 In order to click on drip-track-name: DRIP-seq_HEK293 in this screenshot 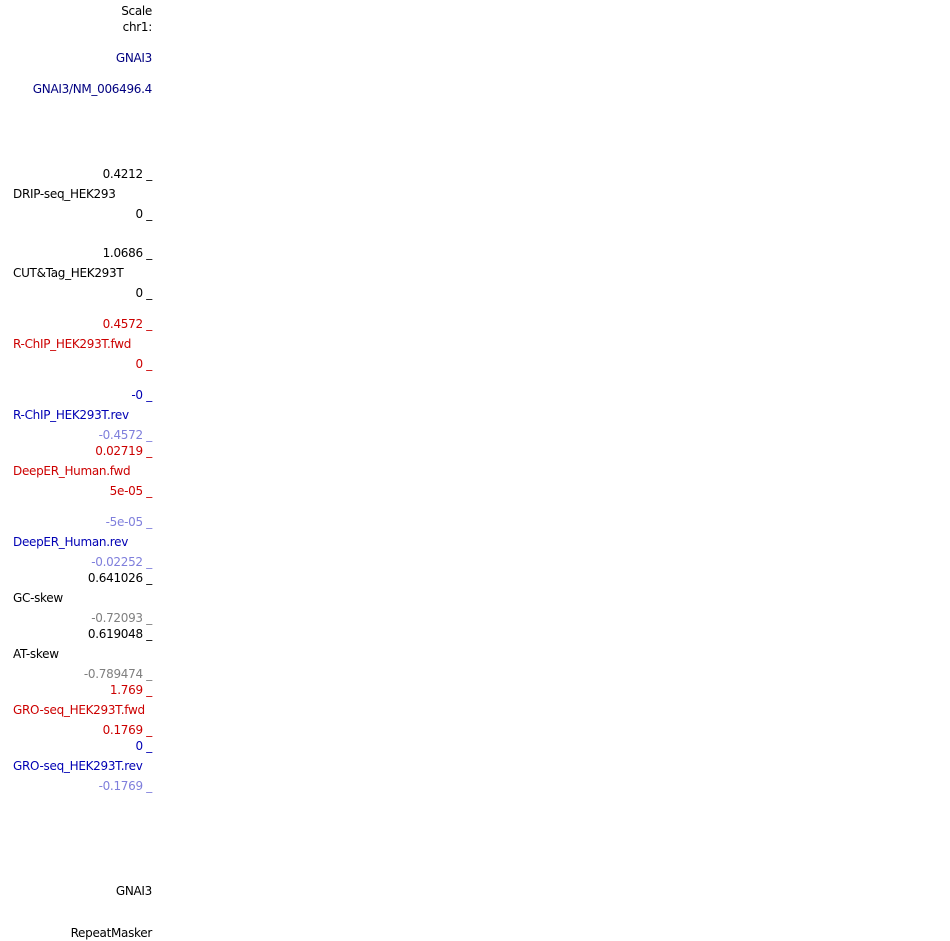, I will do `click(64, 194)`.